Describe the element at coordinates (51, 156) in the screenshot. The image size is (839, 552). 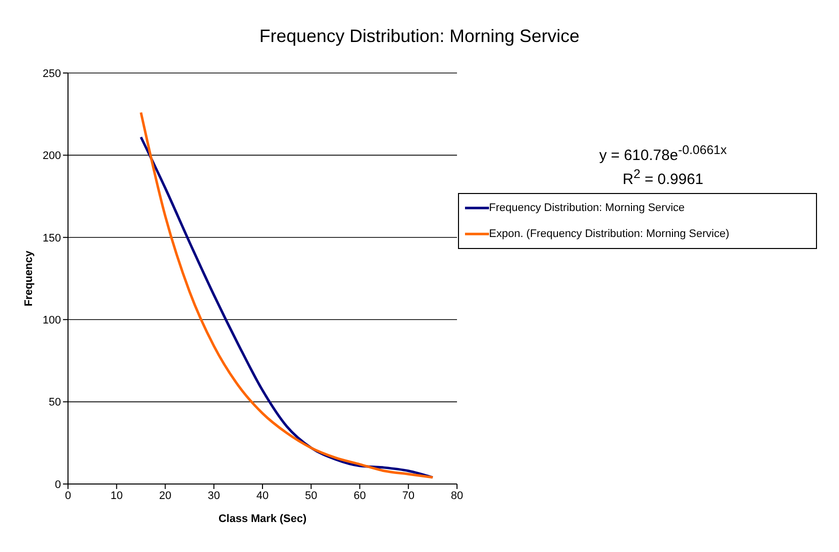
I see `y-tick-label: 200` at that location.